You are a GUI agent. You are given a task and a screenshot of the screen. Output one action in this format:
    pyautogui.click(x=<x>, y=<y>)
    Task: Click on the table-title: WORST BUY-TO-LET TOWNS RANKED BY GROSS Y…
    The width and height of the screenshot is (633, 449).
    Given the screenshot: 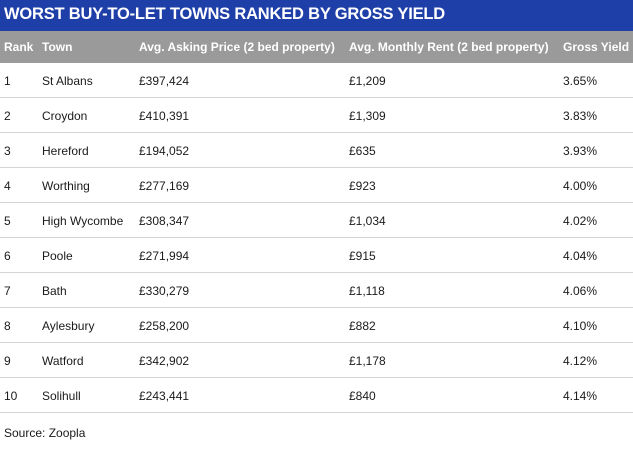 What is the action you would take?
    pyautogui.click(x=225, y=14)
    